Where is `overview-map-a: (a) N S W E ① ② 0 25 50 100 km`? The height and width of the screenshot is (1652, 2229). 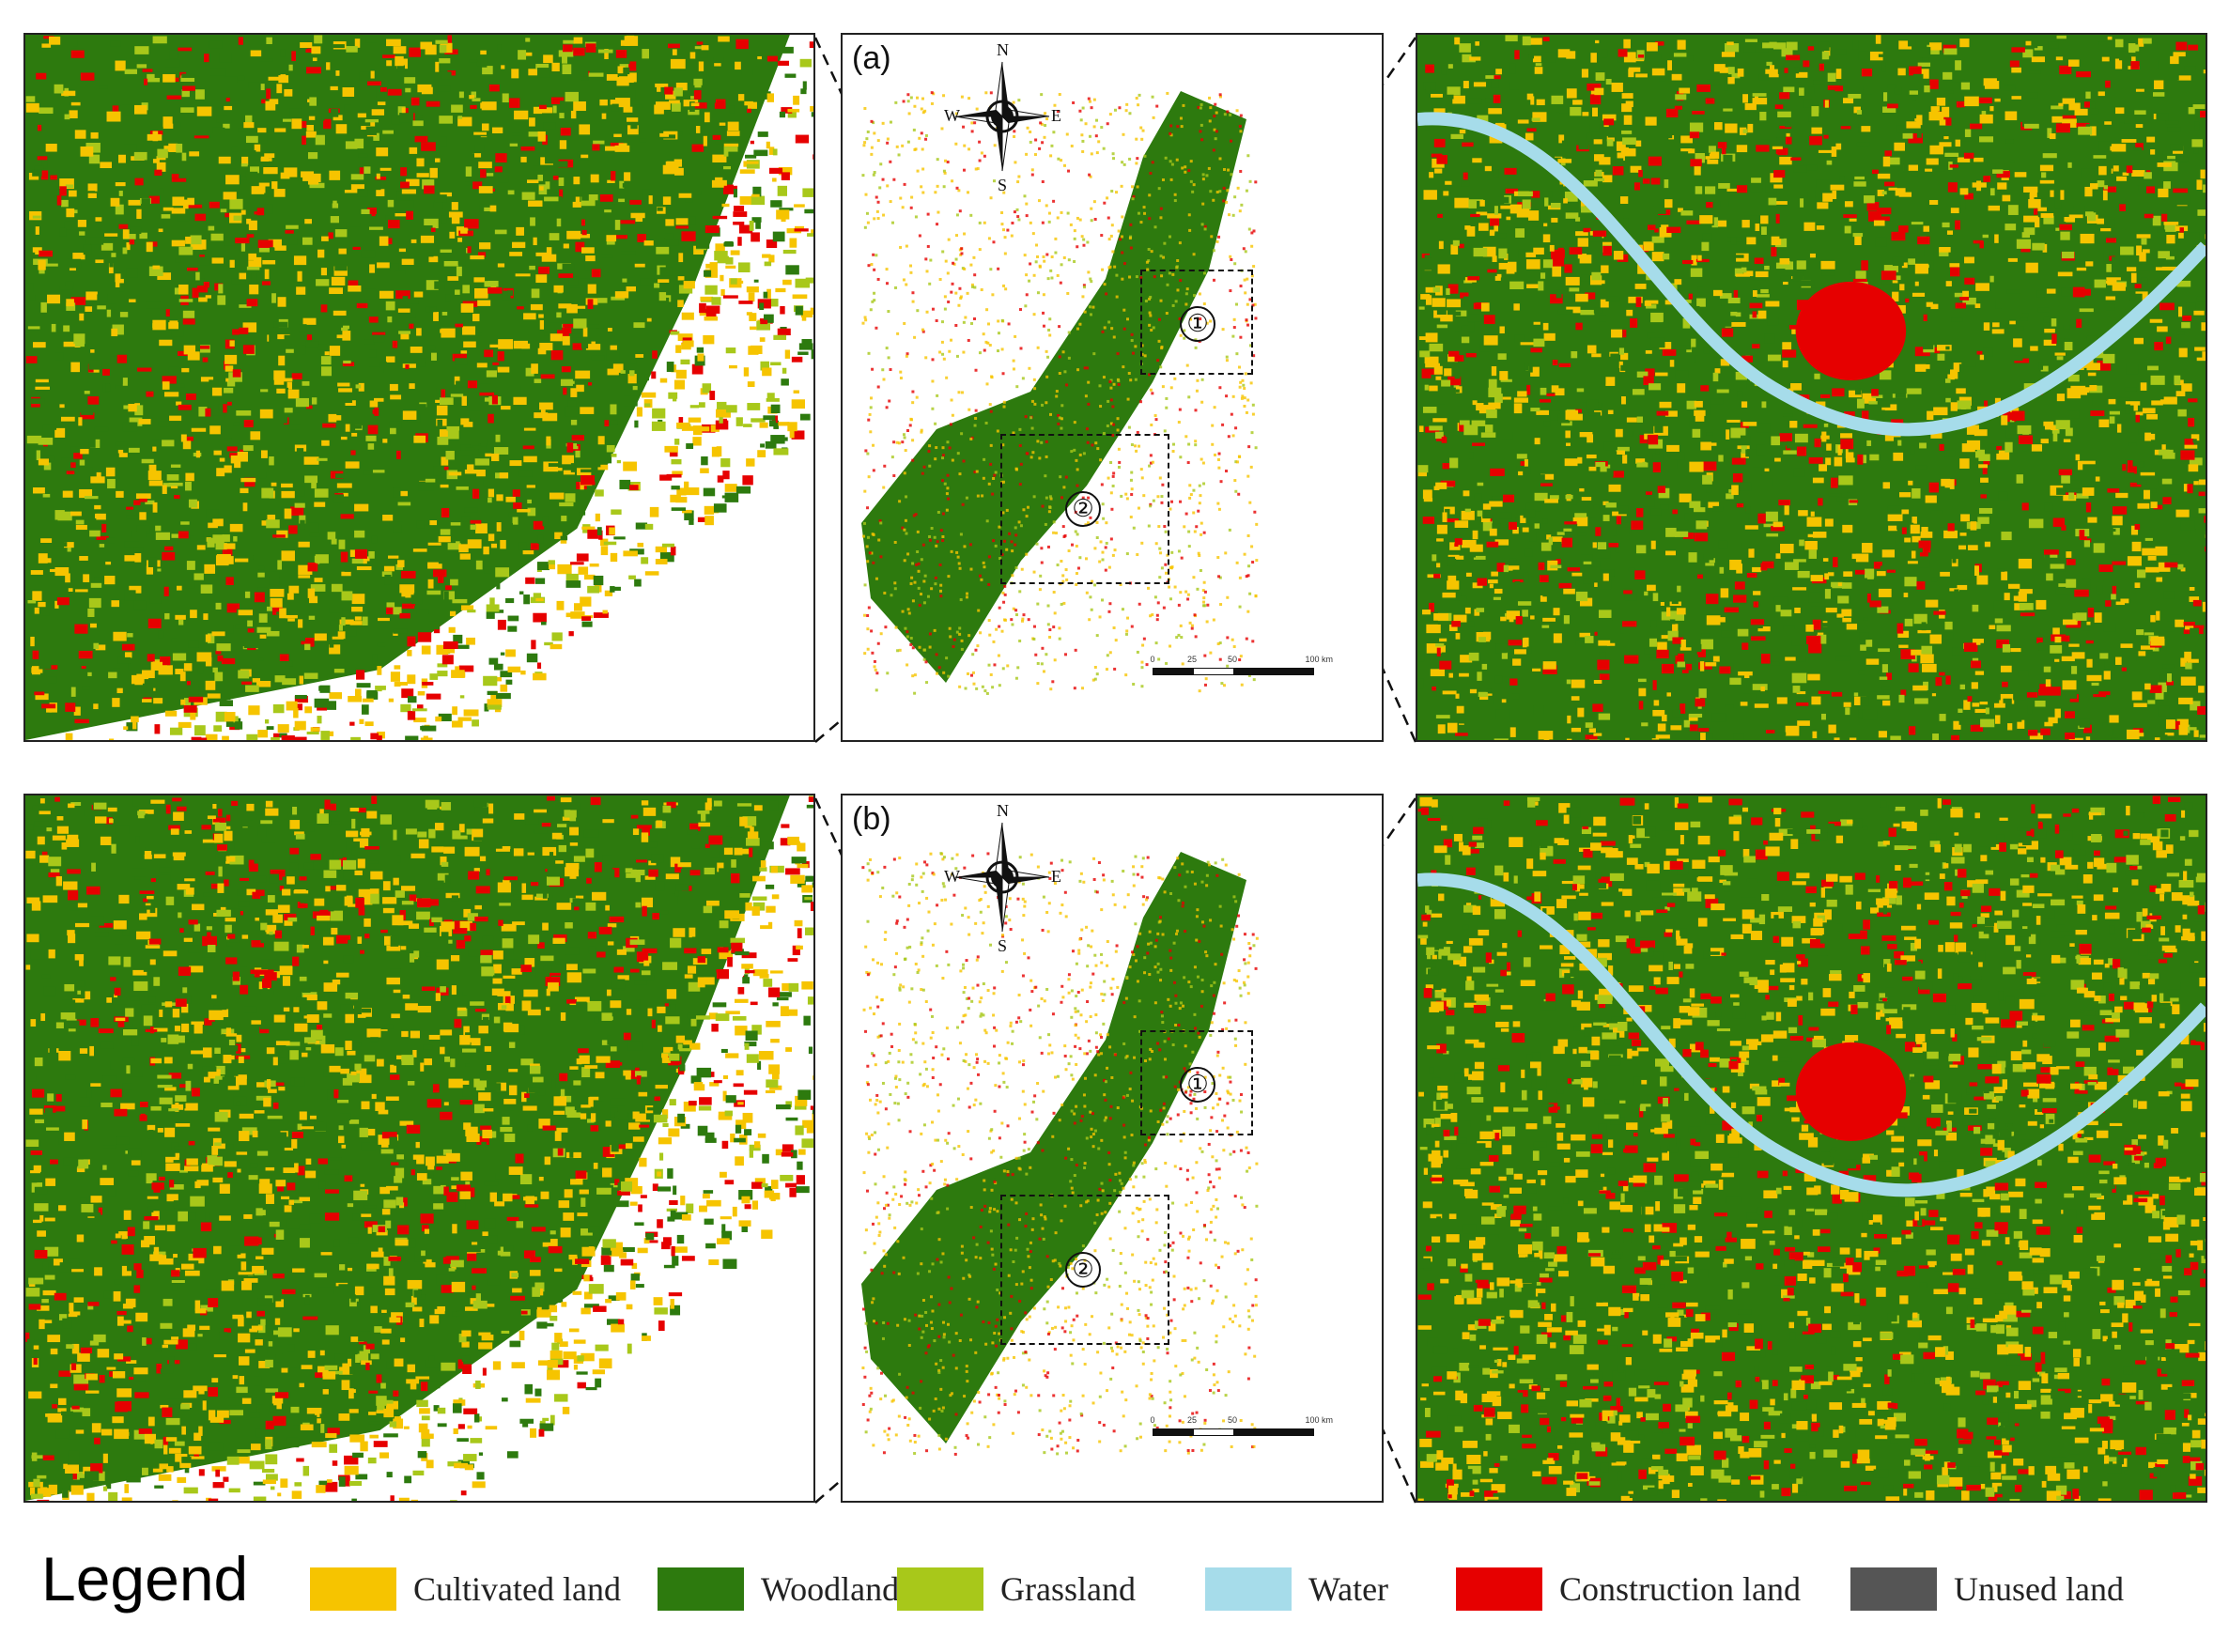
overview-map-a: (a) N S W E ① ② 0 25 50 100 km is located at coordinates (1112, 387).